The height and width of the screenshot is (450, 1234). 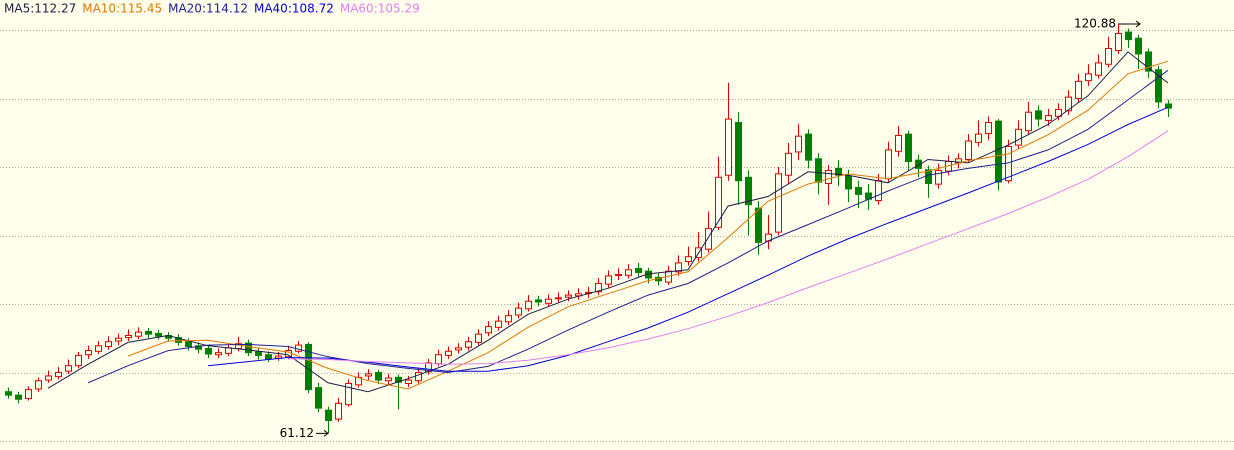 I want to click on legend-entry: MA20:114.12, so click(x=208, y=9).